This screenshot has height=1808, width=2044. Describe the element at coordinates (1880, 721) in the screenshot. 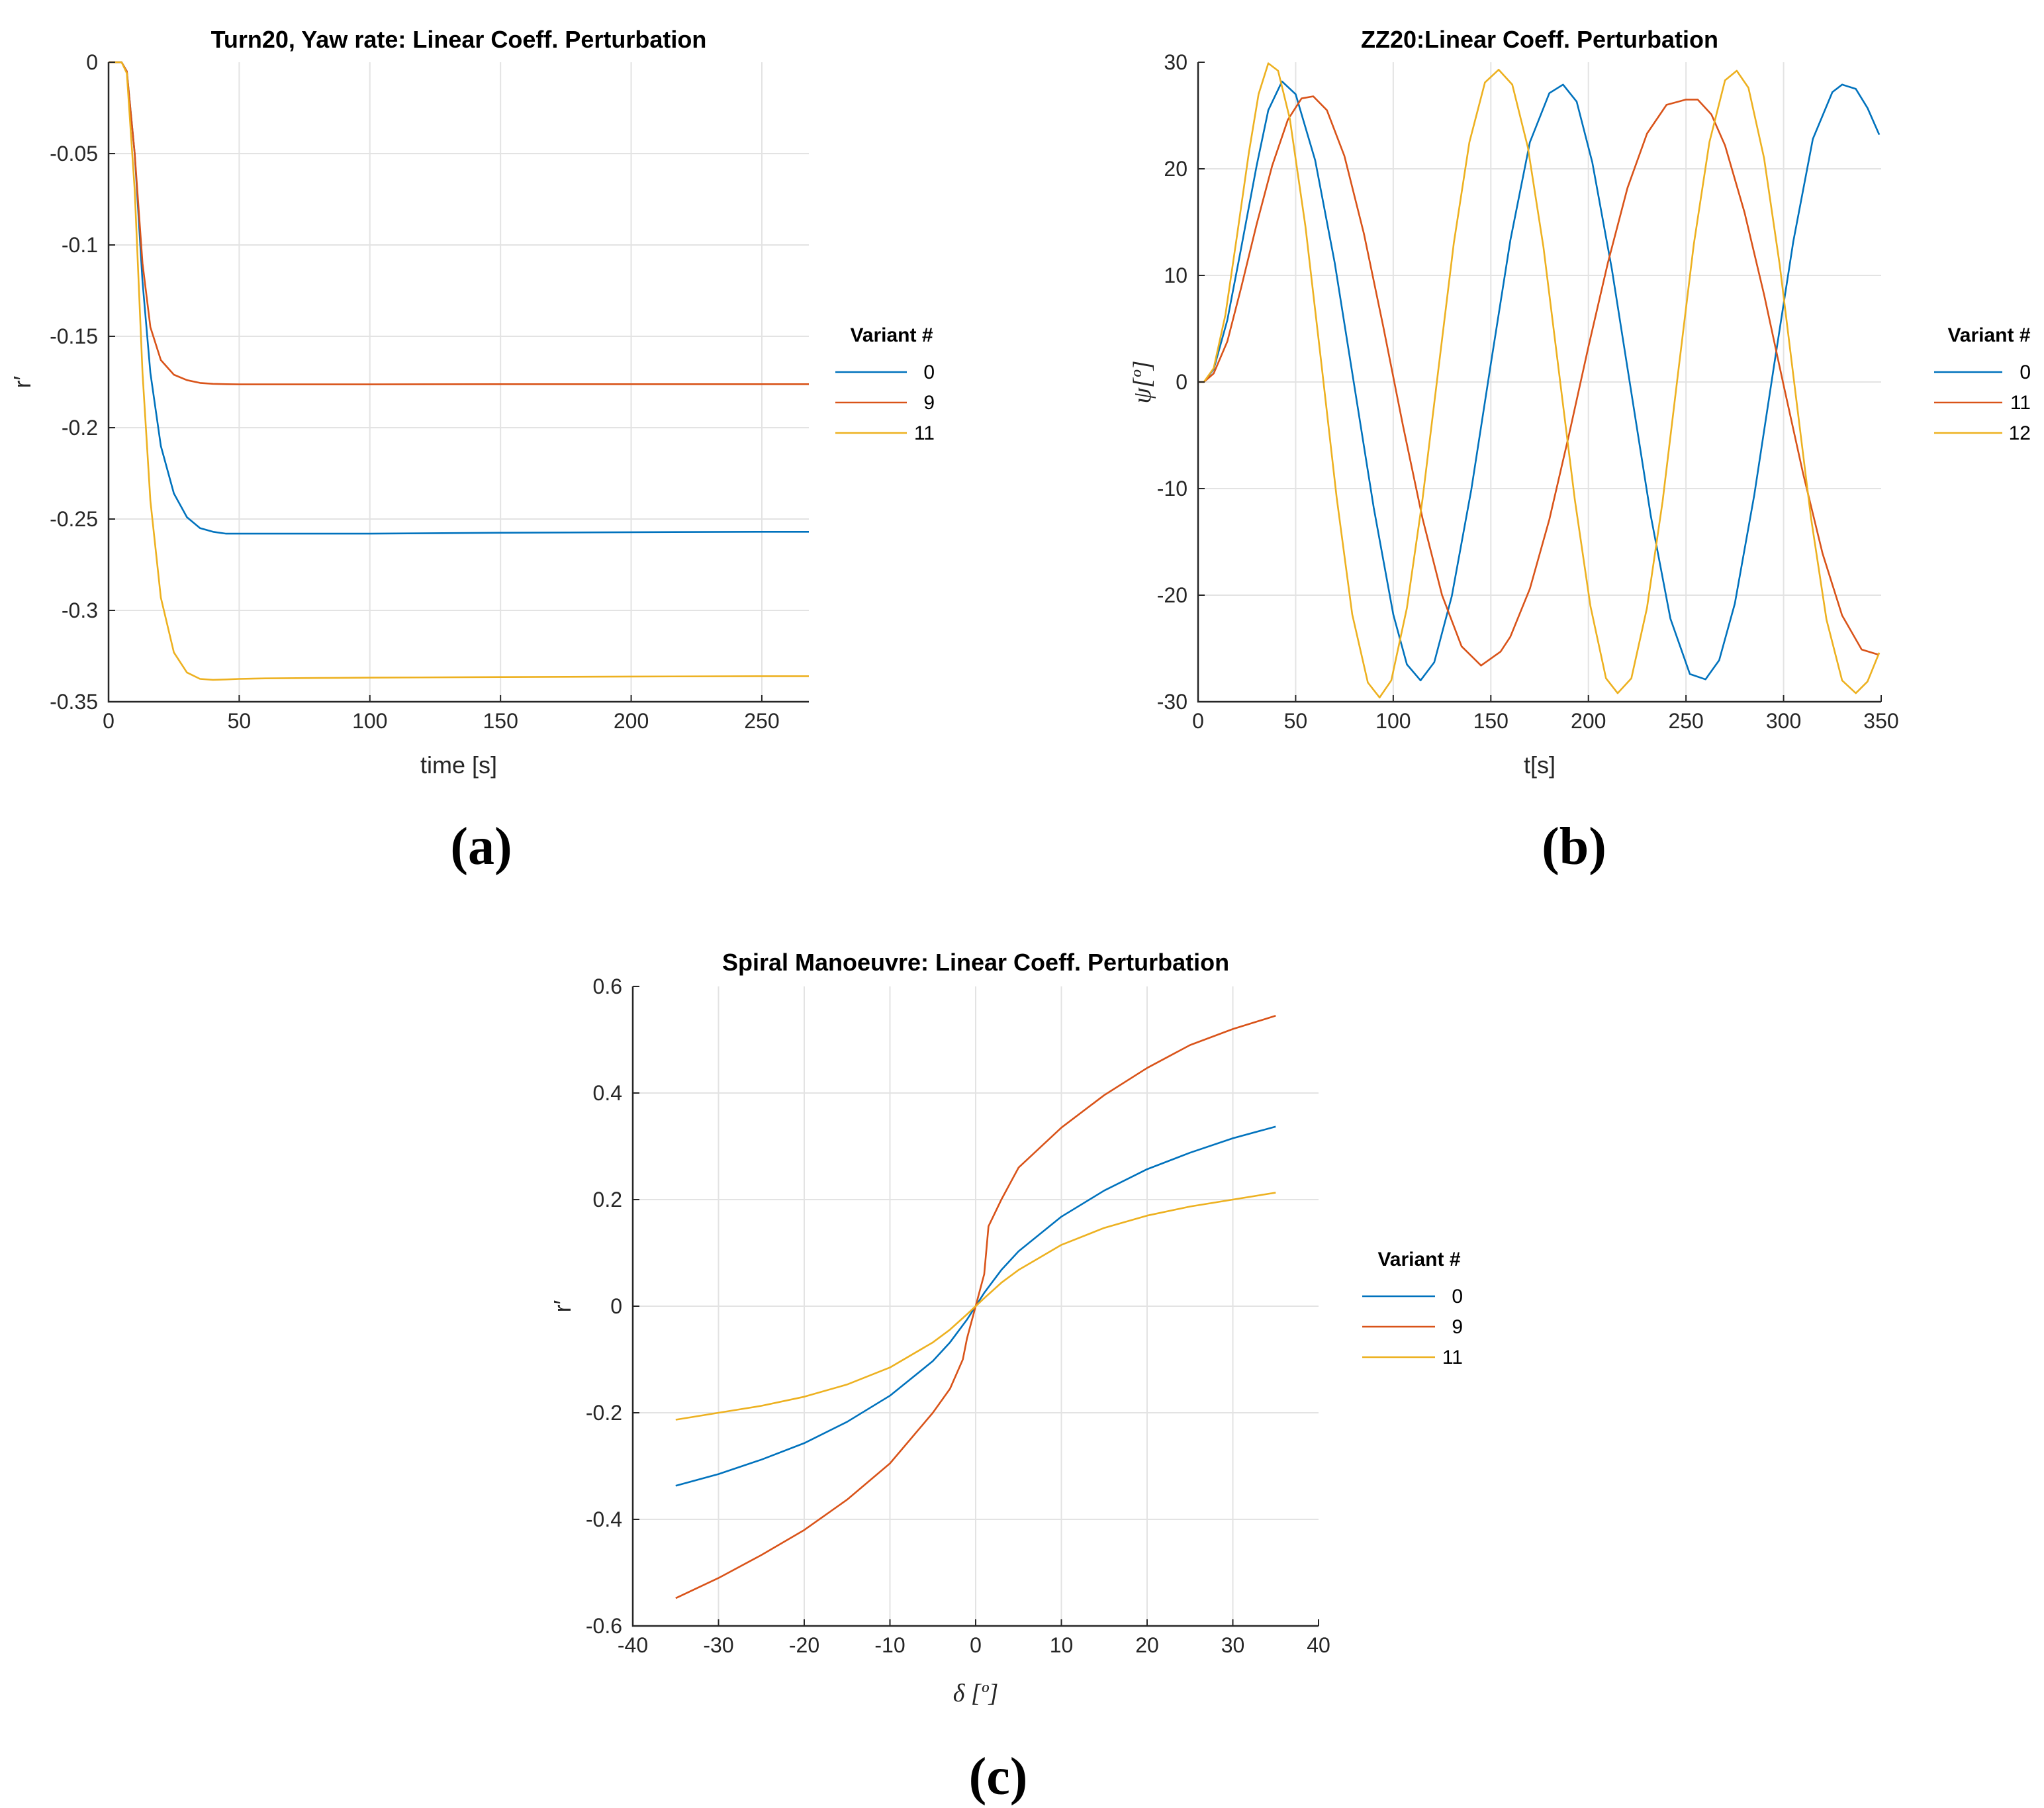

I see `x-tick-label: 350` at that location.